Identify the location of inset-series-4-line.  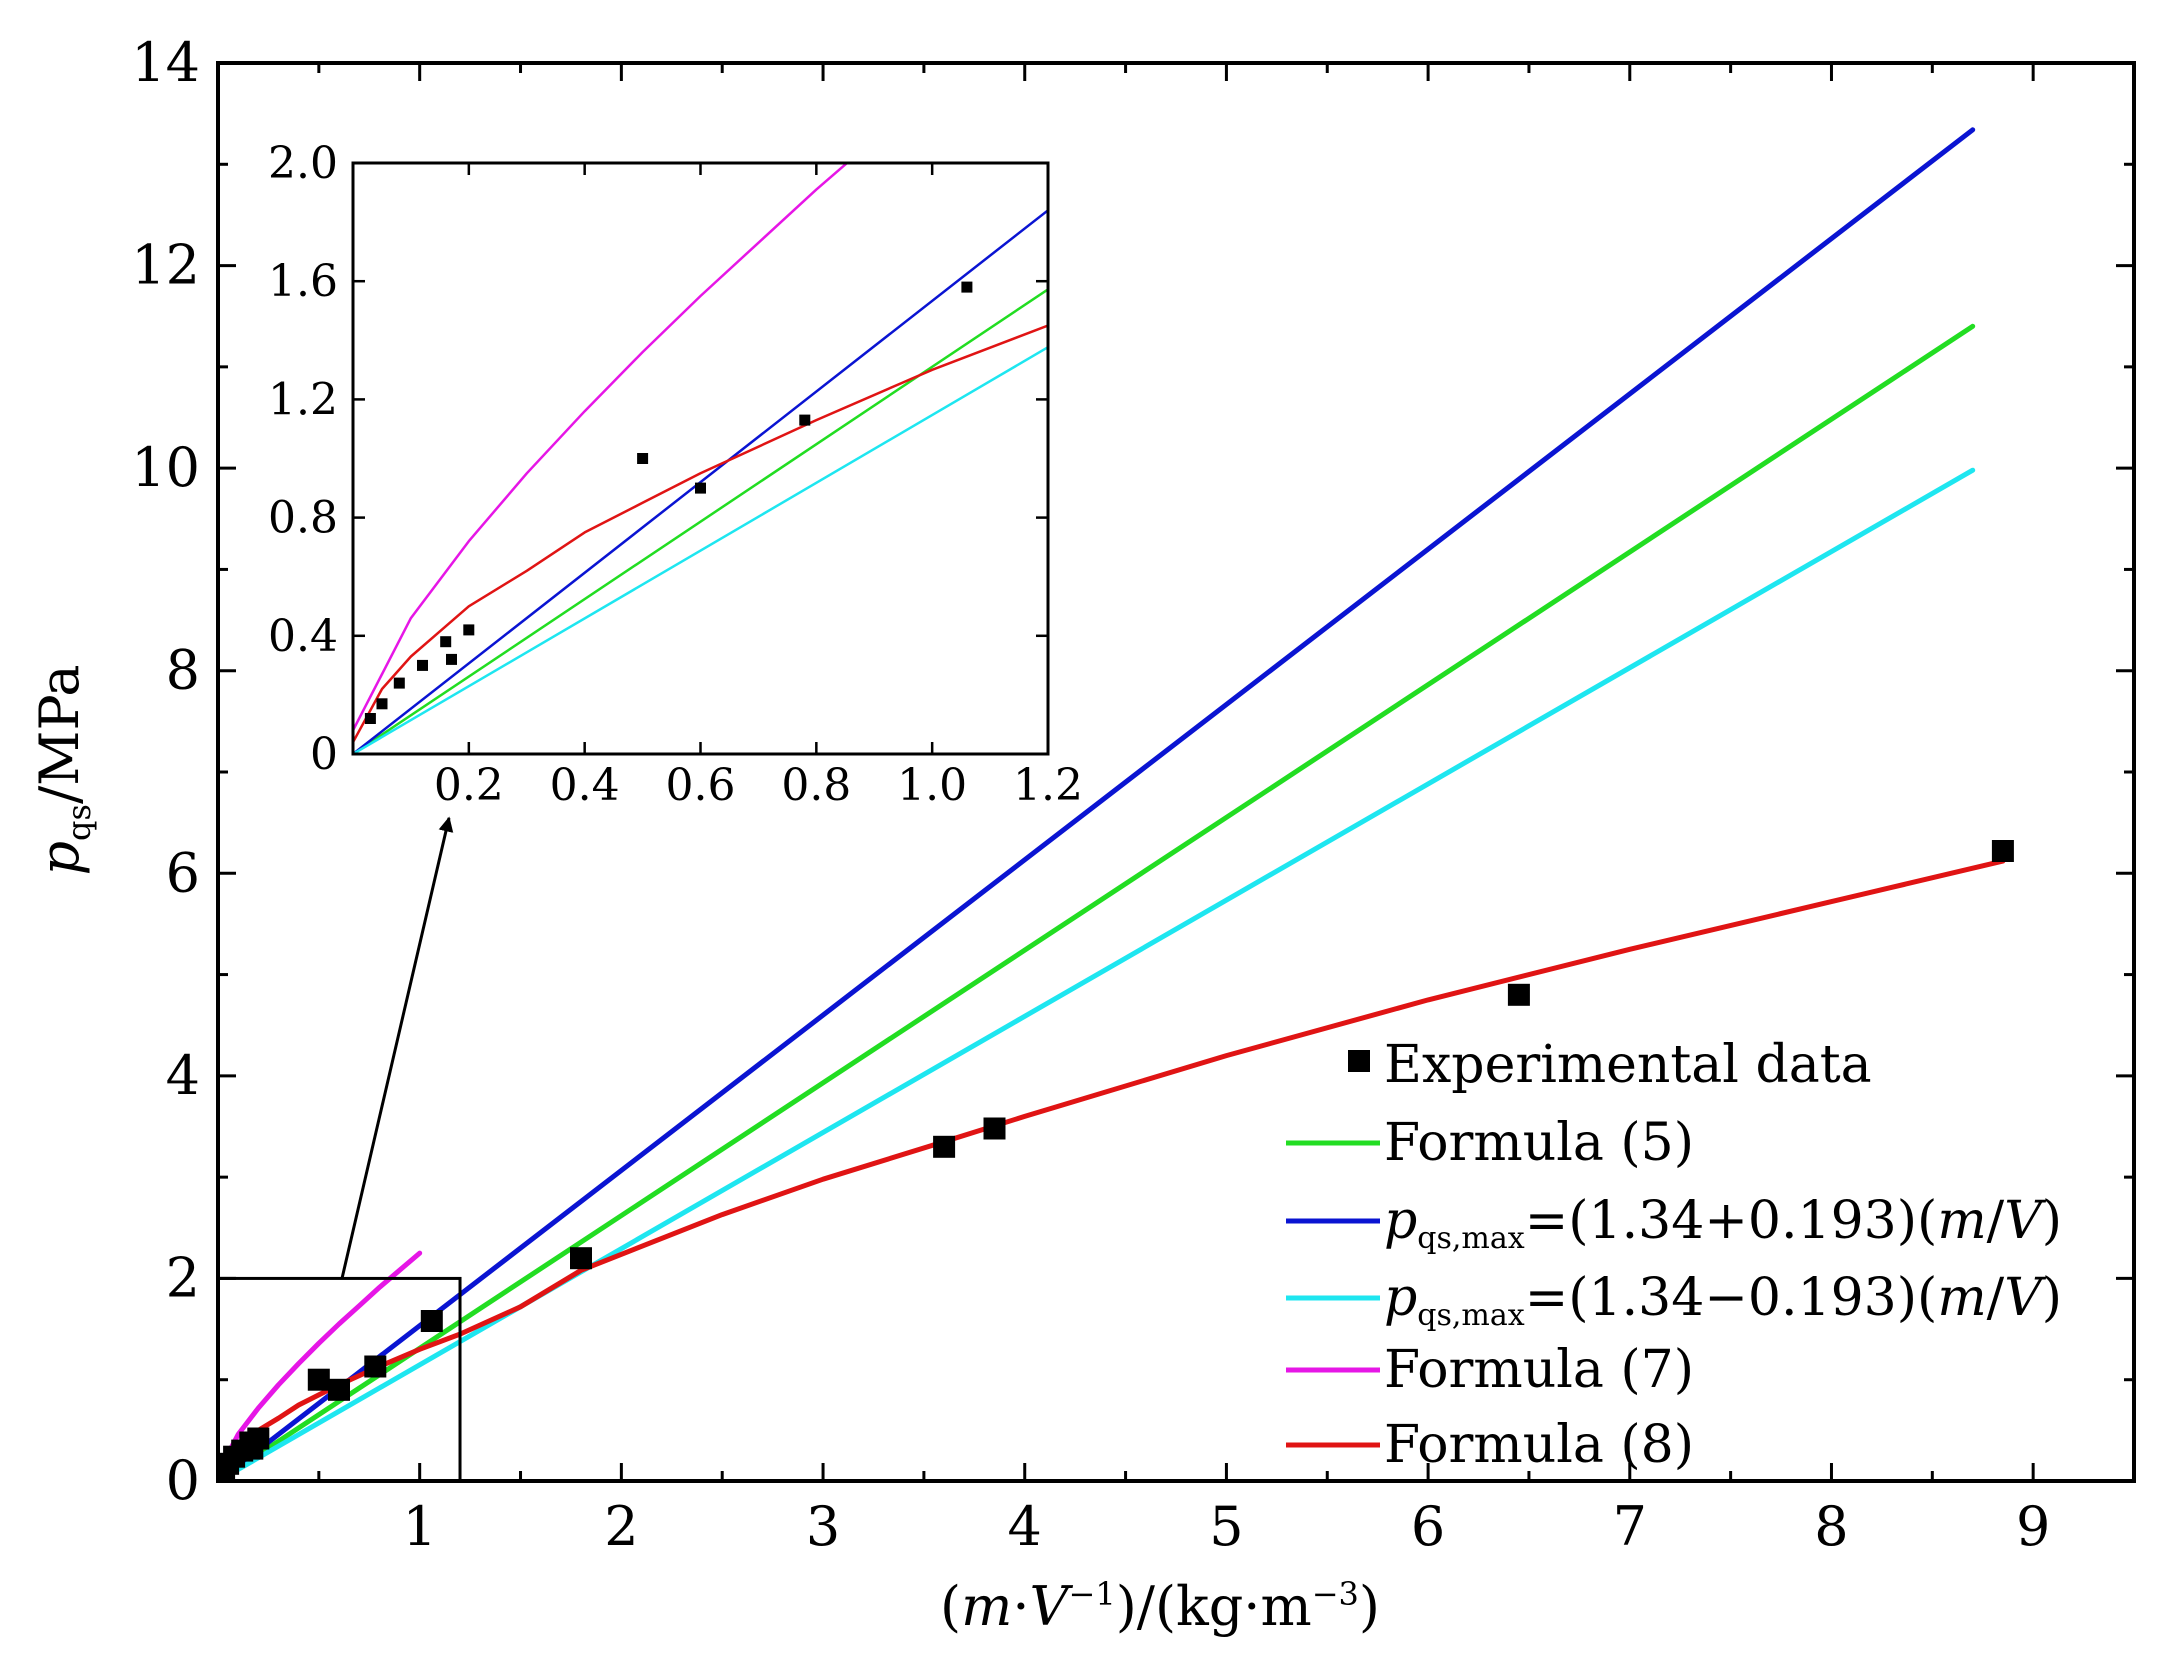
(601, 447).